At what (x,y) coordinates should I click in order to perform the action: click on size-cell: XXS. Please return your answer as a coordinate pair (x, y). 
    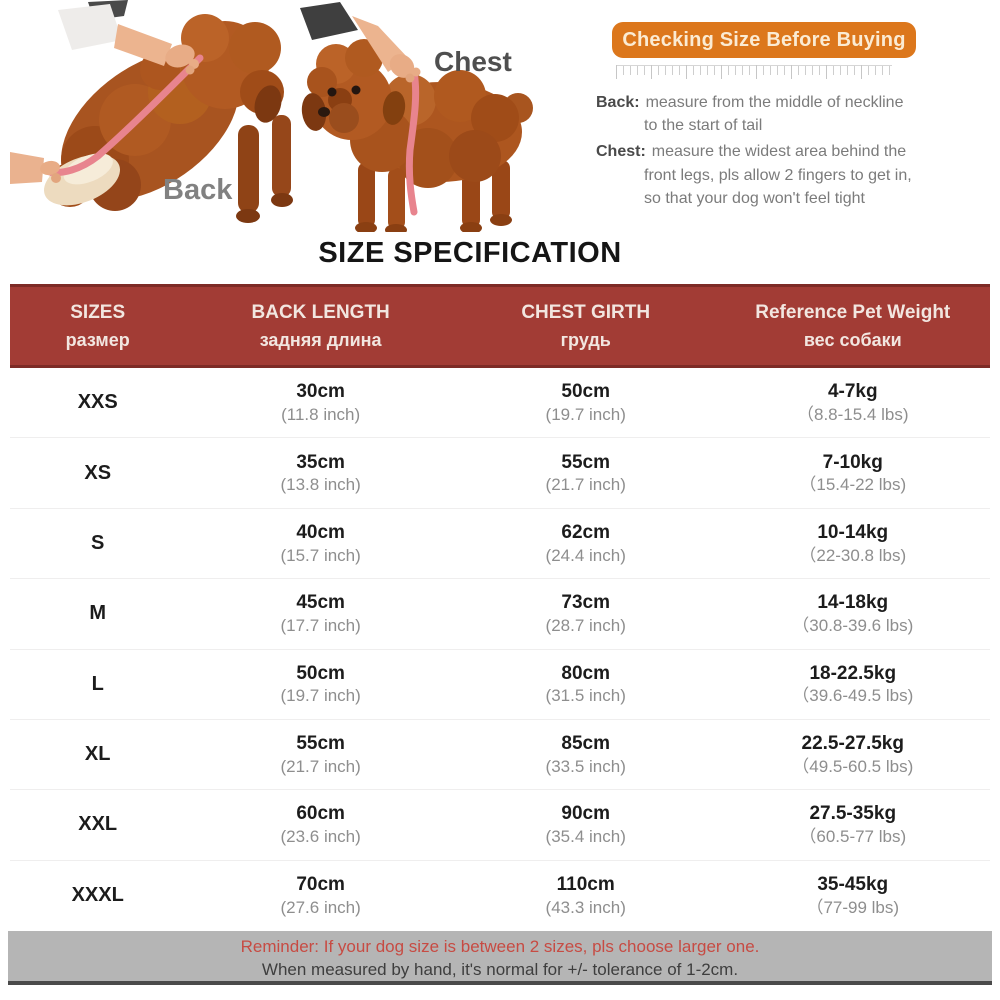
    Looking at the image, I should click on (97, 402).